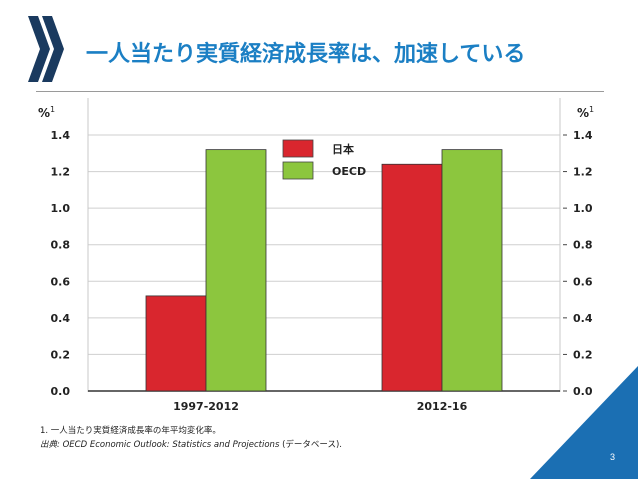  I want to click on y-tick-label-right: 1.4, so click(583, 135).